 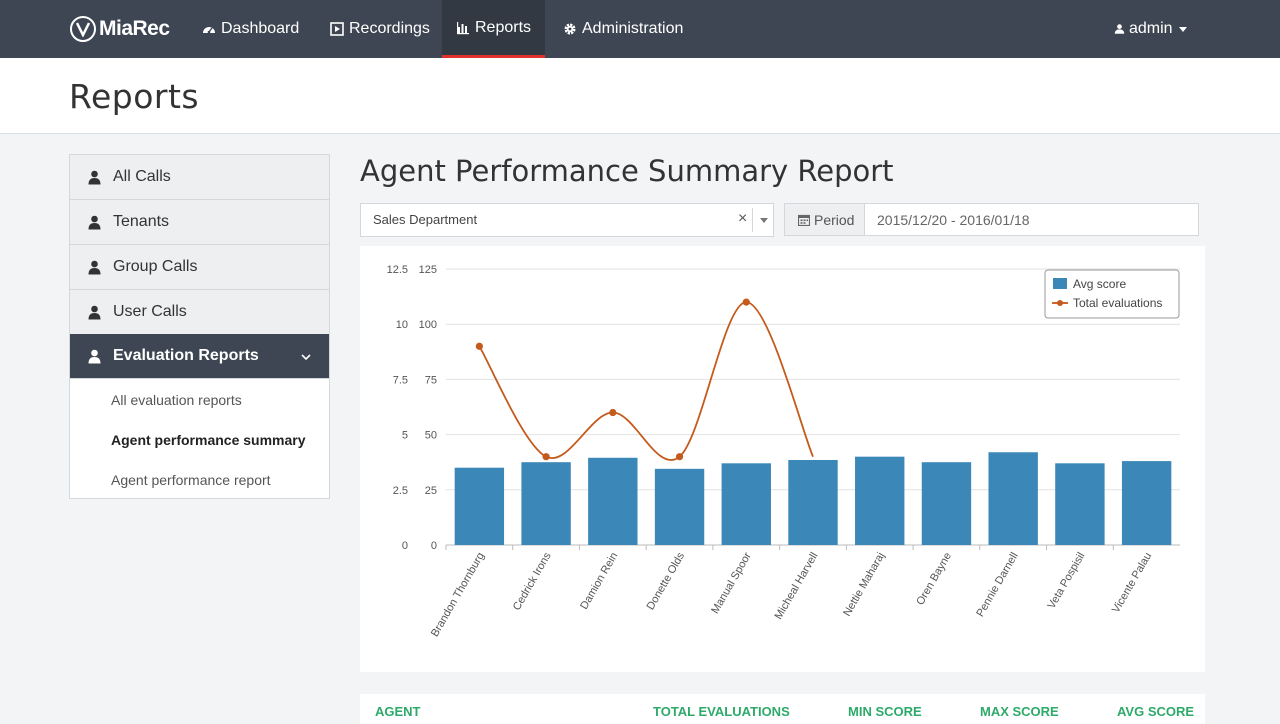 What do you see at coordinates (570, 29) in the screenshot?
I see `gear-icon` at bounding box center [570, 29].